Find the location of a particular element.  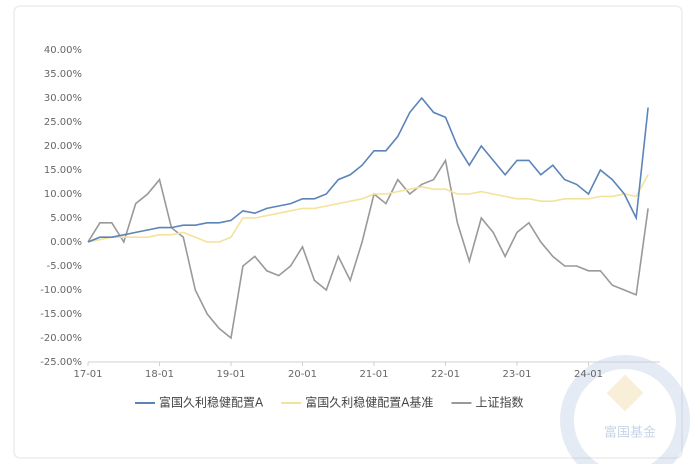

x-tick-label: 23-01 is located at coordinates (516, 374).